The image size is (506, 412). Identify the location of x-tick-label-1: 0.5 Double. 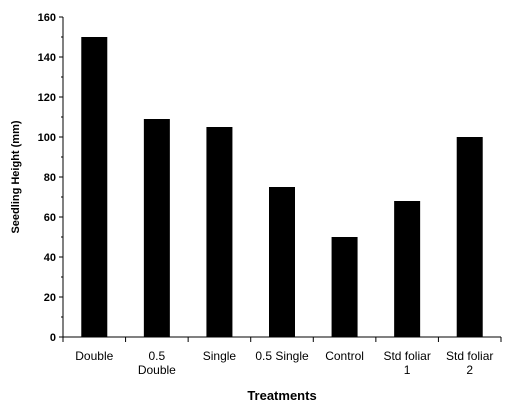
(157, 363).